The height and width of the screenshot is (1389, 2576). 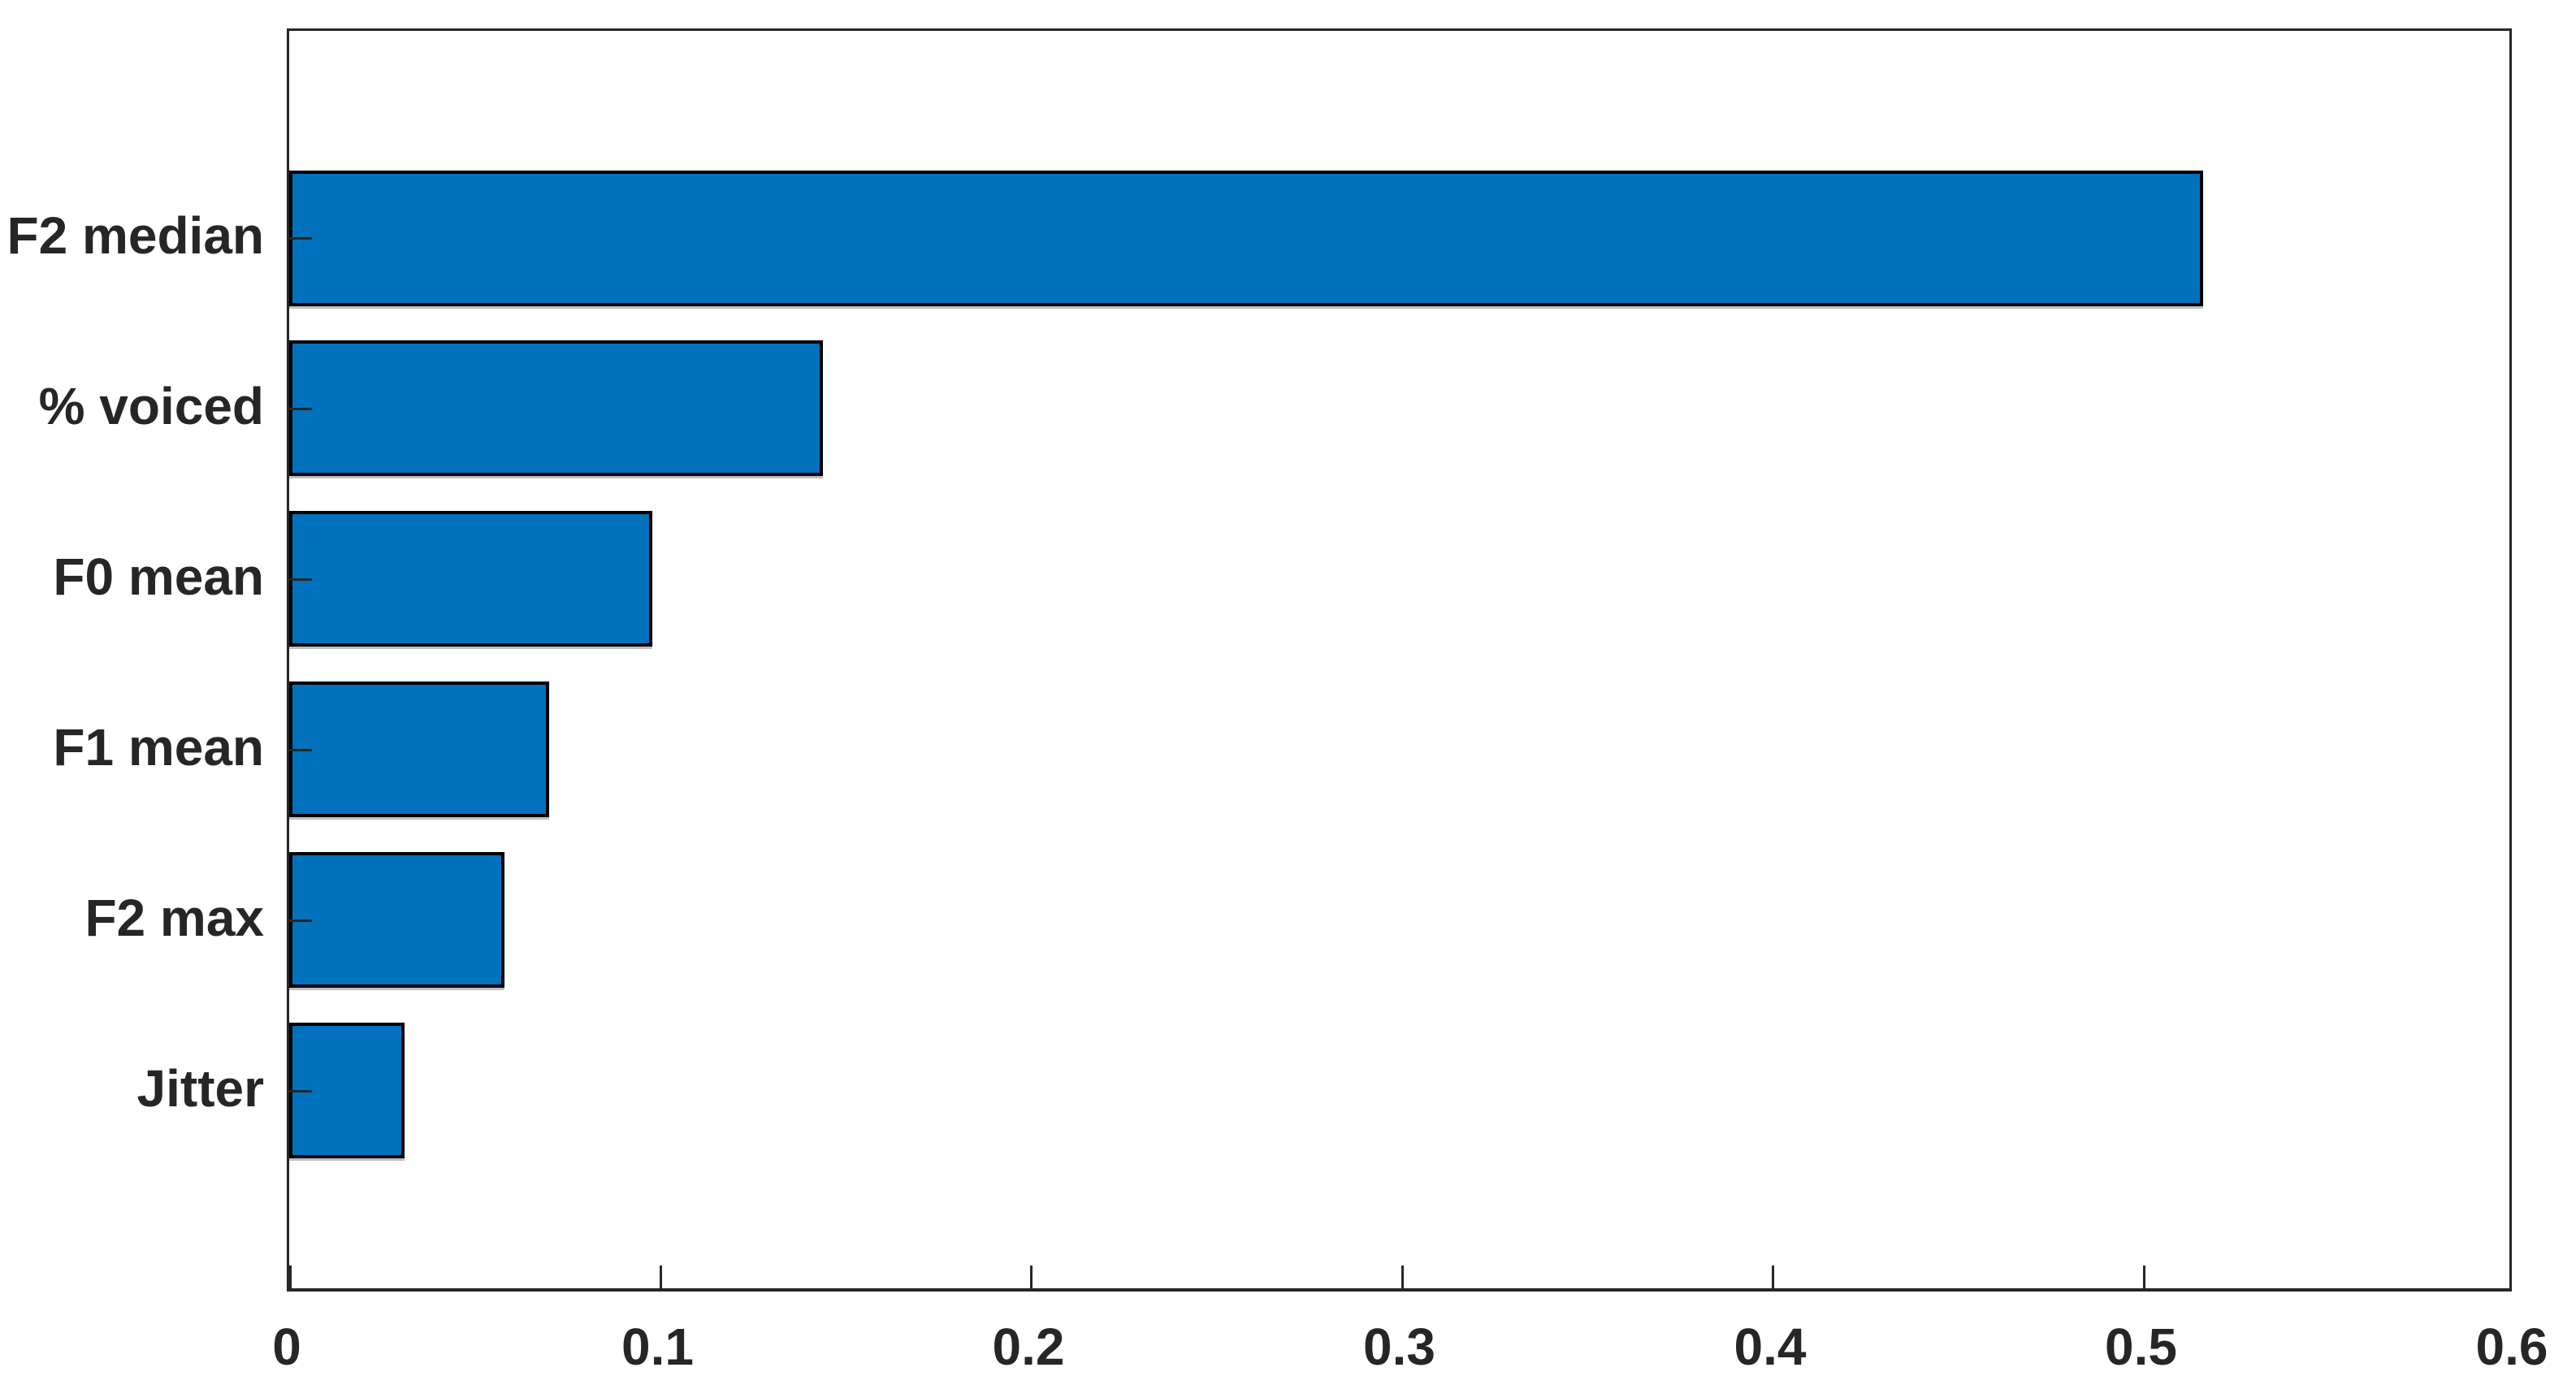 What do you see at coordinates (556, 408) in the screenshot?
I see `bar--voiced` at bounding box center [556, 408].